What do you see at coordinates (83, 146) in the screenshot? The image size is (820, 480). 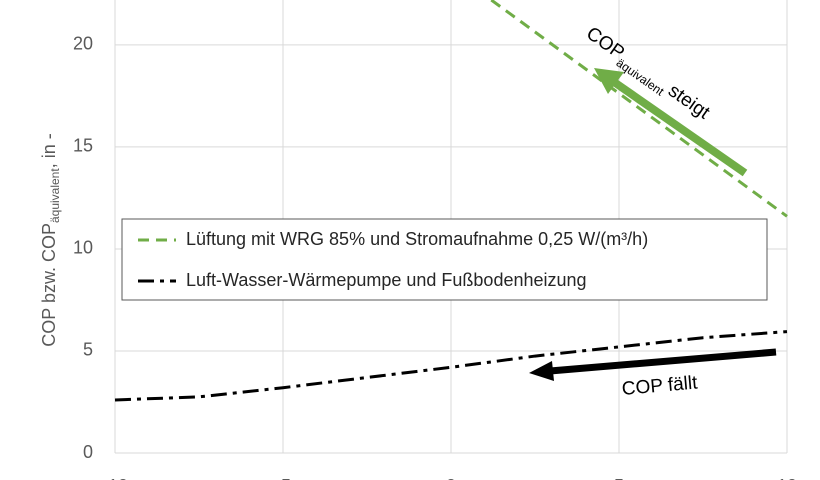 I see `y-tick-label: 15` at bounding box center [83, 146].